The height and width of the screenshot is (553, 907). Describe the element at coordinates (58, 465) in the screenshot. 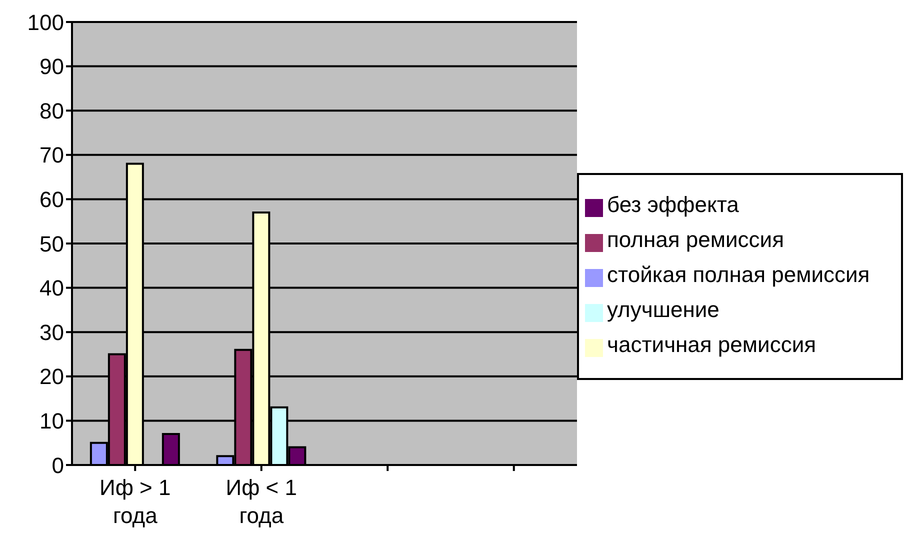

I see `y-tick-label: 0` at that location.